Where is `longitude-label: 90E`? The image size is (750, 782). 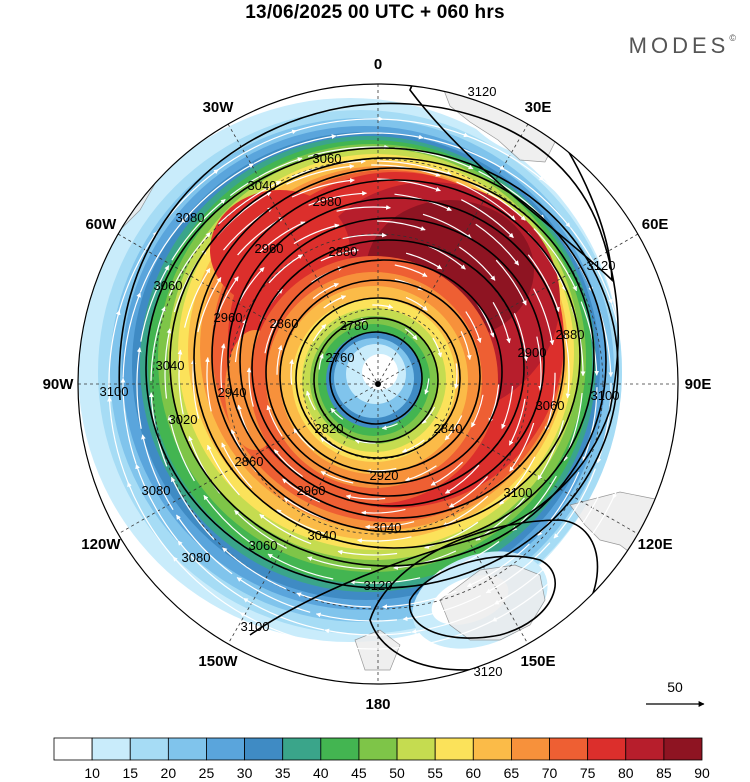 longitude-label: 90E is located at coordinates (698, 384).